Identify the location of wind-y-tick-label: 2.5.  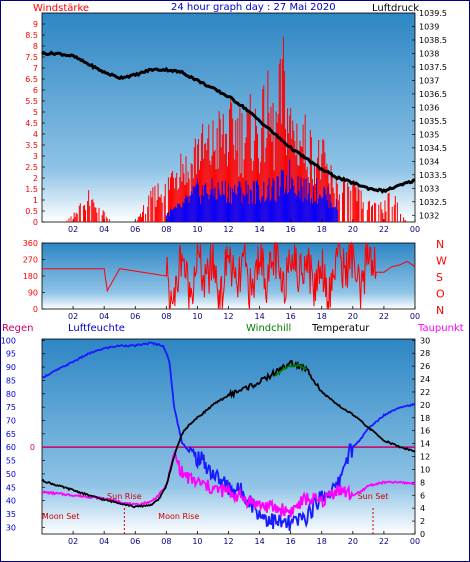
(31, 167).